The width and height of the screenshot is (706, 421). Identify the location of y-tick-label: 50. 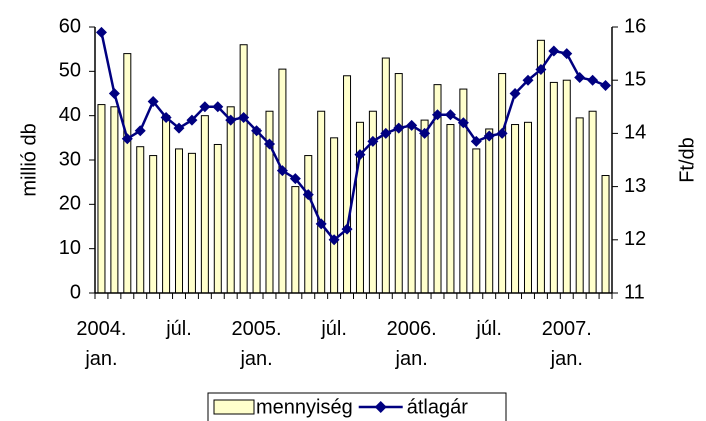
(70, 71).